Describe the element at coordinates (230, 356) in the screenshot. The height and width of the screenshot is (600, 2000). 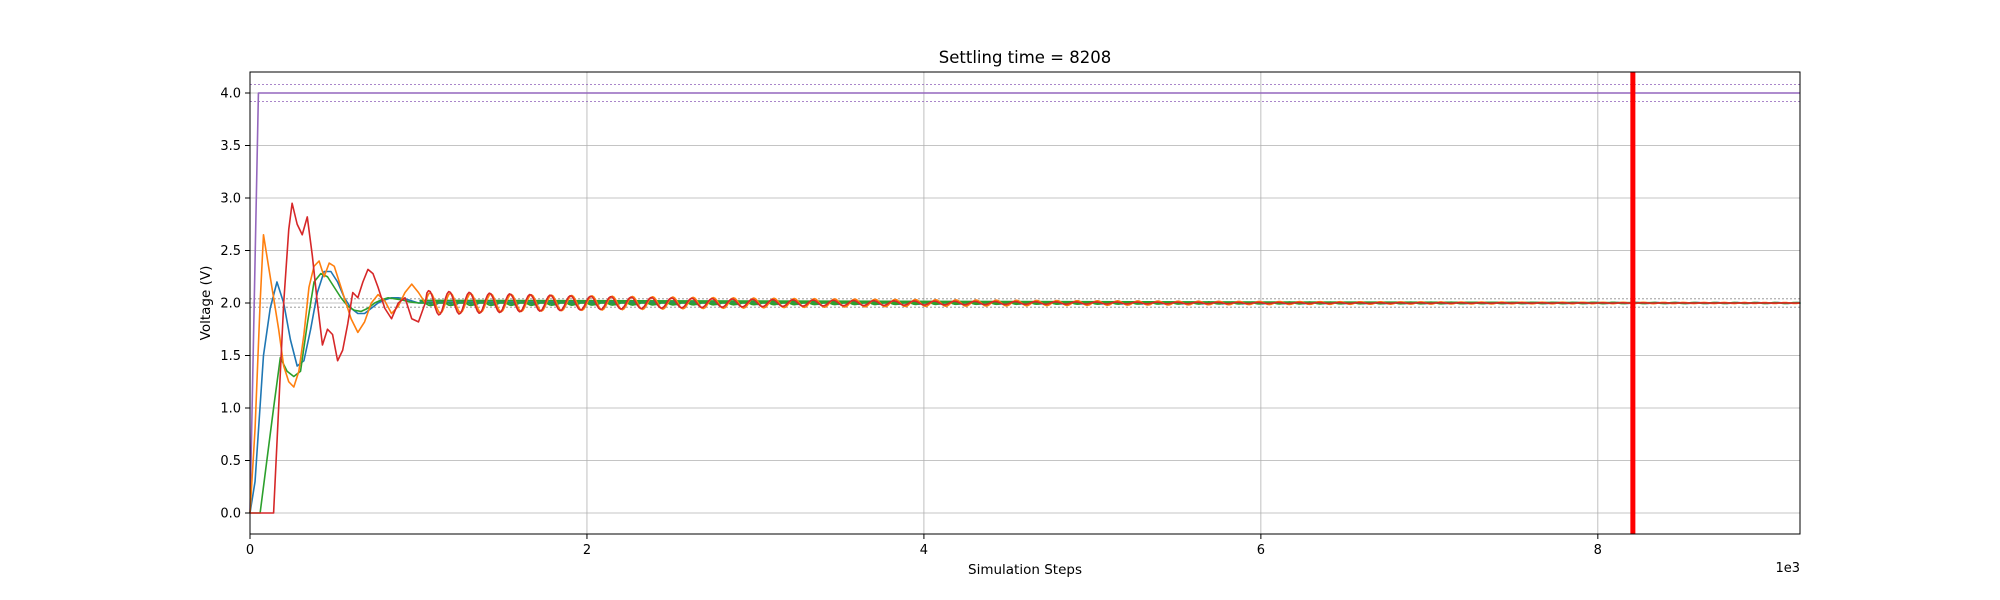
I see `y-tick-label: 1.5` at that location.